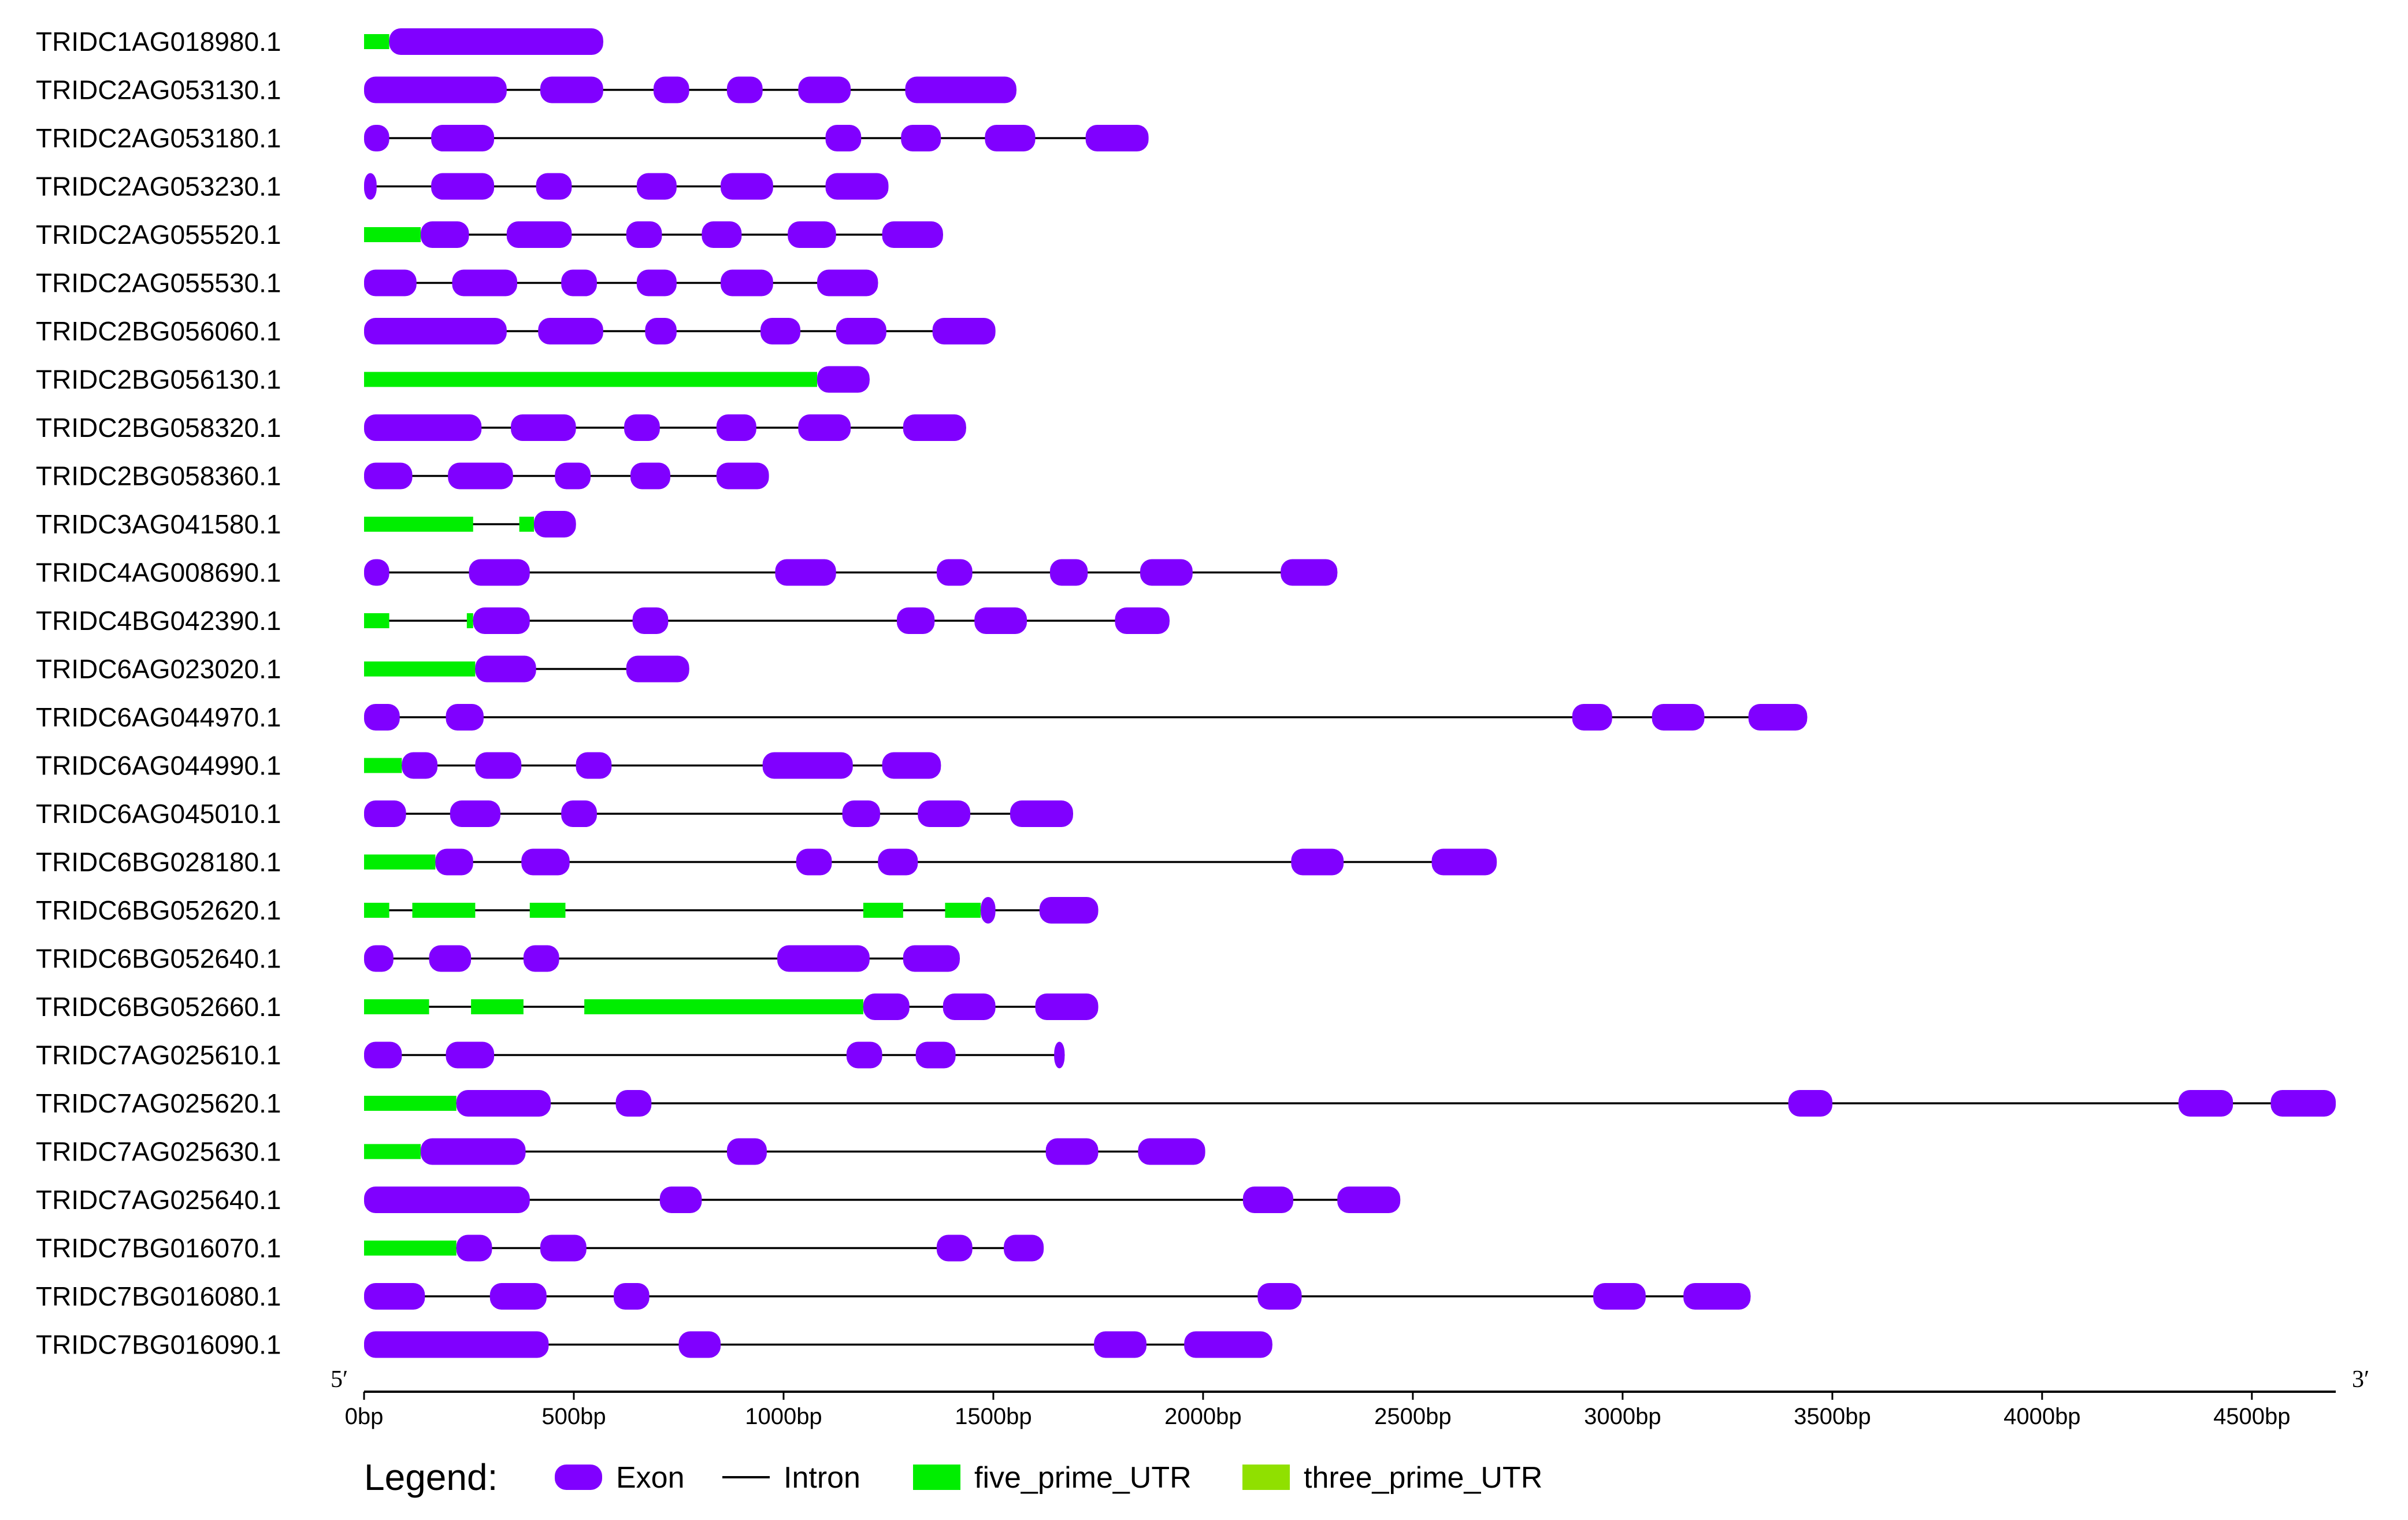 This screenshot has height=1520, width=2408. What do you see at coordinates (592, 138) in the screenshot?
I see `gene-row: TRIDC2AG053180.1` at bounding box center [592, 138].